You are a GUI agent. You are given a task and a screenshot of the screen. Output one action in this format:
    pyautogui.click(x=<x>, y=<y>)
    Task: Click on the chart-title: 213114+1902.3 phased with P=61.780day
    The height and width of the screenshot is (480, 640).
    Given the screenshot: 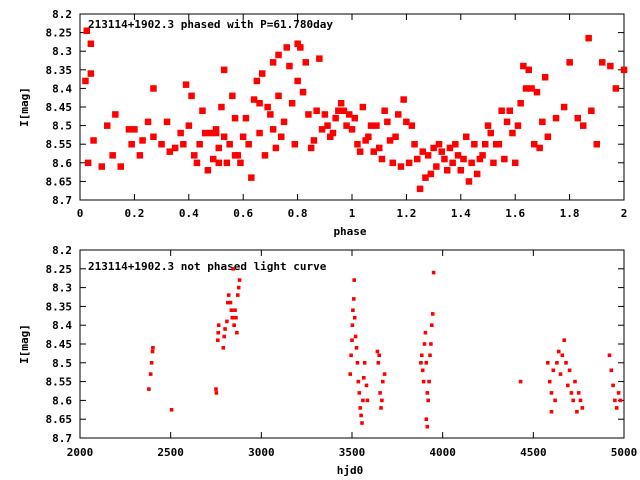 What is the action you would take?
    pyautogui.click(x=210, y=24)
    